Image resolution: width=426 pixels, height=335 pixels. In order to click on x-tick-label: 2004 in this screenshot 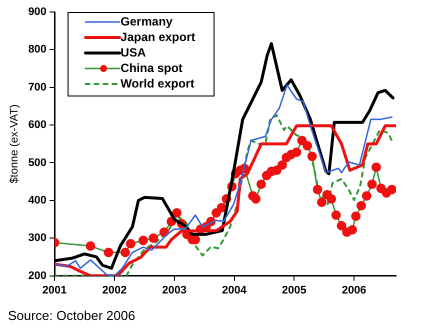, I will do `click(235, 290)`.